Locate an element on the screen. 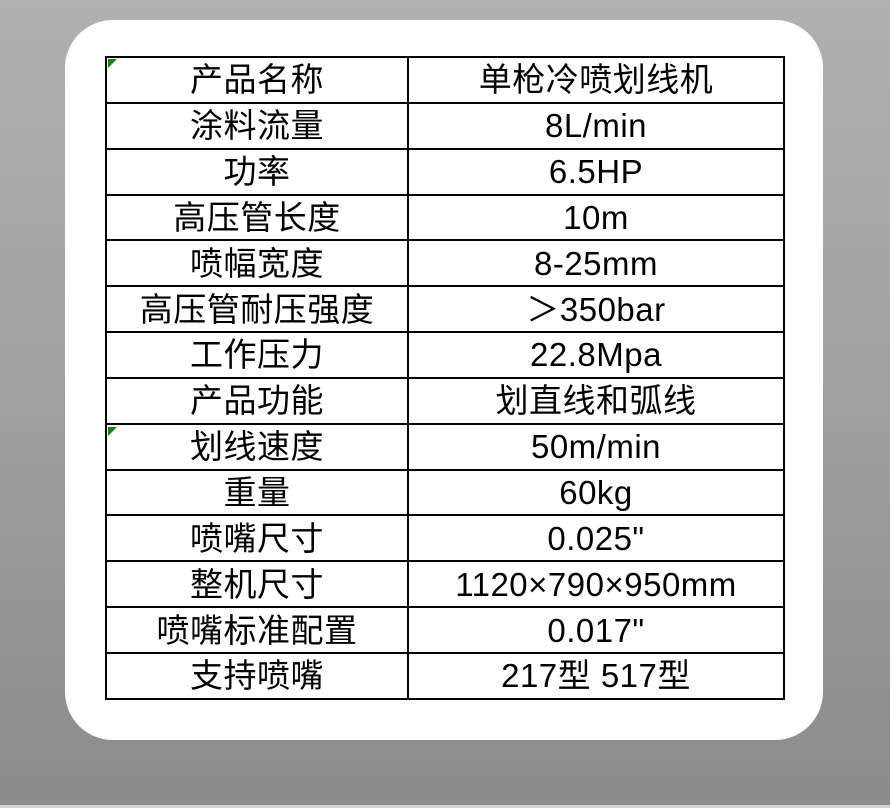 The image size is (890, 808). spec-value: 8L/min is located at coordinates (596, 125).